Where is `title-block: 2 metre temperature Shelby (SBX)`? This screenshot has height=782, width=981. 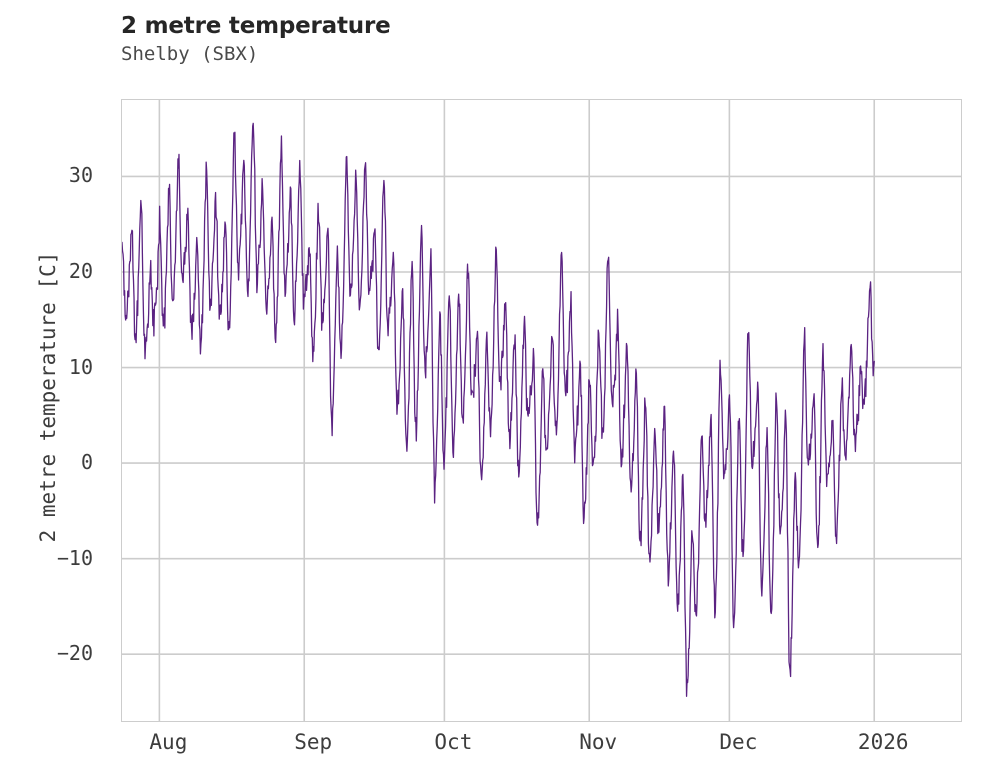 title-block: 2 metre temperature Shelby (SBX) is located at coordinates (521, 39).